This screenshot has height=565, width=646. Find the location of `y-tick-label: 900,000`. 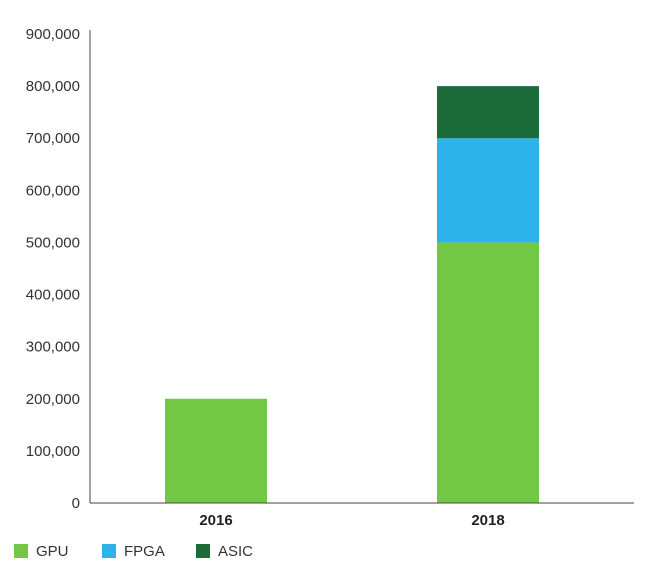

y-tick-label: 900,000 is located at coordinates (53, 34).